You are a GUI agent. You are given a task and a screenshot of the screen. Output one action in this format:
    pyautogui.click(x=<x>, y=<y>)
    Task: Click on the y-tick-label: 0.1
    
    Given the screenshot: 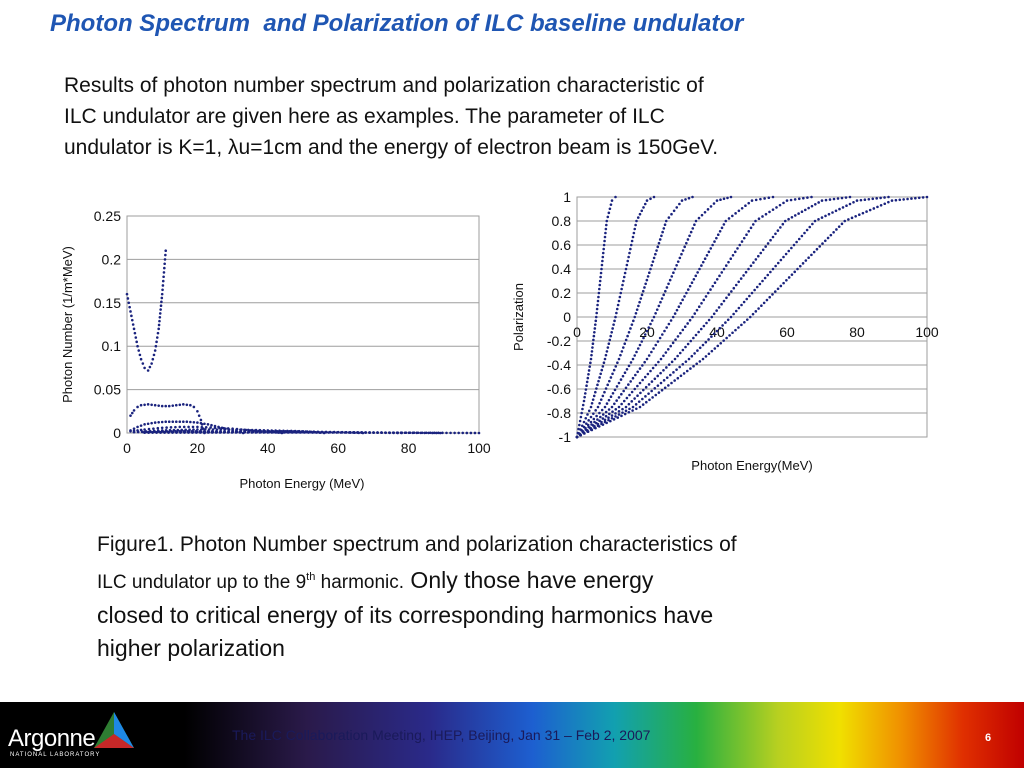 What is the action you would take?
    pyautogui.click(x=112, y=346)
    